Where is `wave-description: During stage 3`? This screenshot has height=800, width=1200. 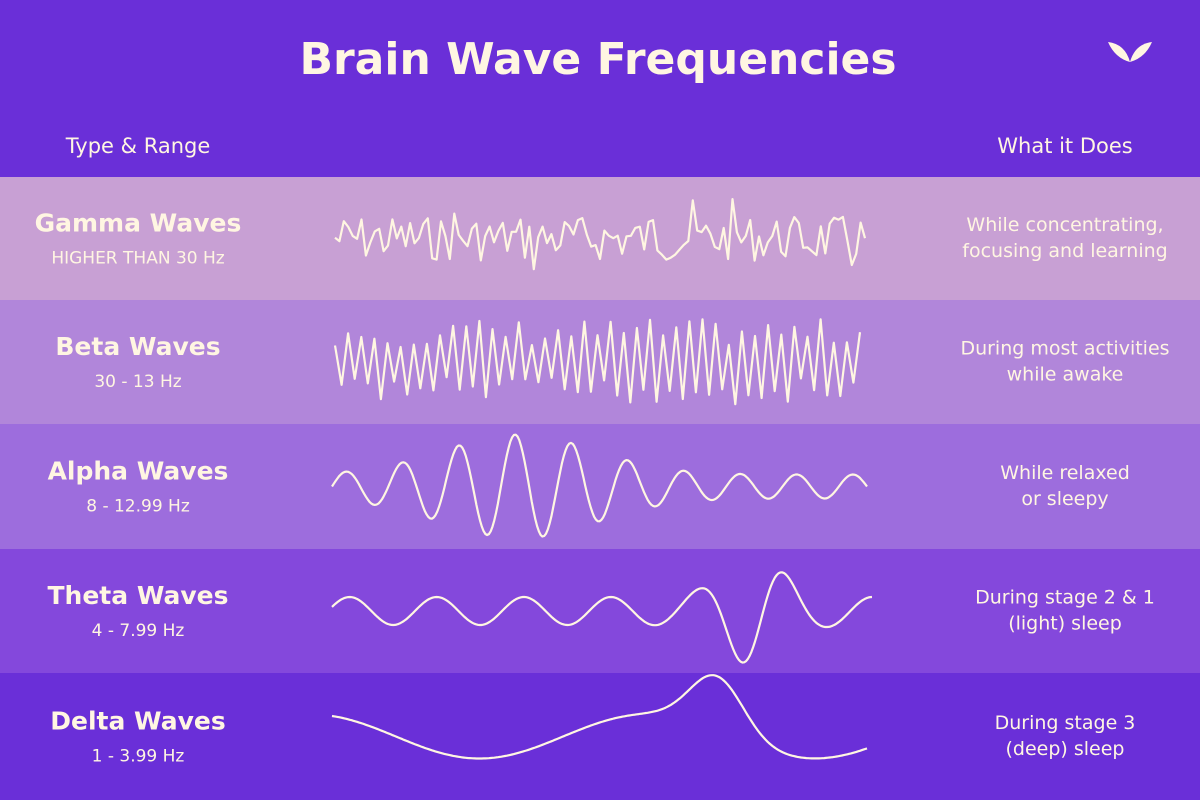
wave-description: During stage 3 is located at coordinates (1065, 723).